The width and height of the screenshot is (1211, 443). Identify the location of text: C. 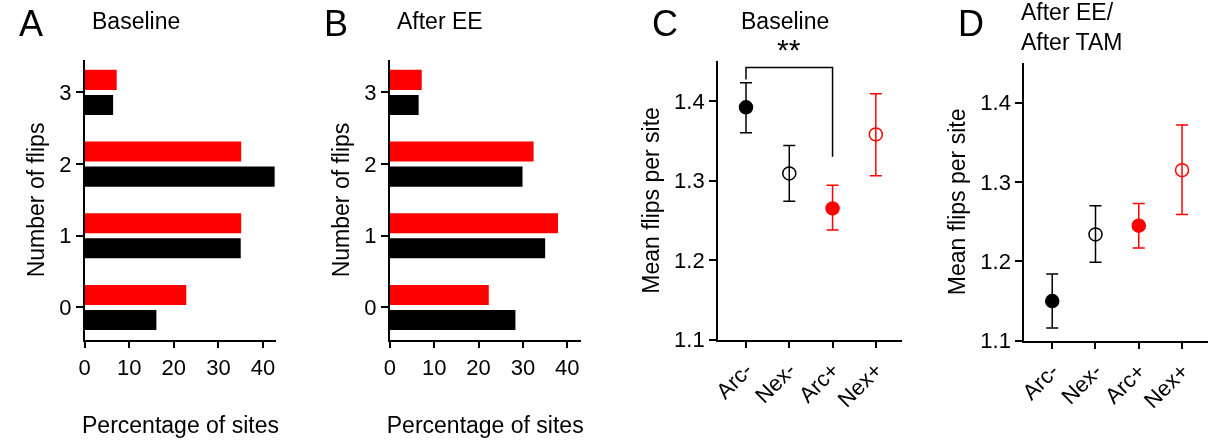
(665, 23).